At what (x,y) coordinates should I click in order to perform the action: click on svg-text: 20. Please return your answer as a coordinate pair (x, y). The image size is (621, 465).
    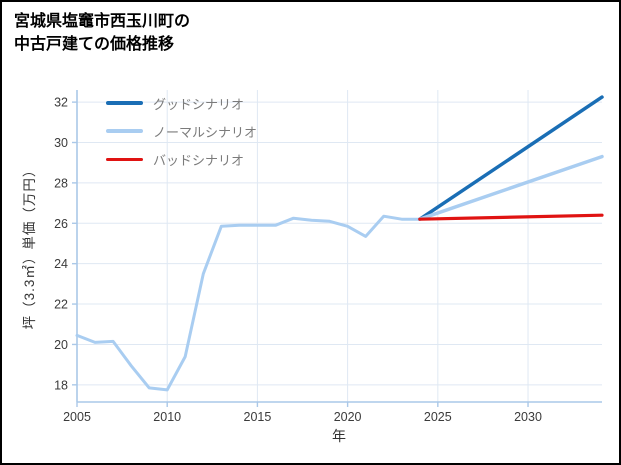
    Looking at the image, I should click on (61, 345).